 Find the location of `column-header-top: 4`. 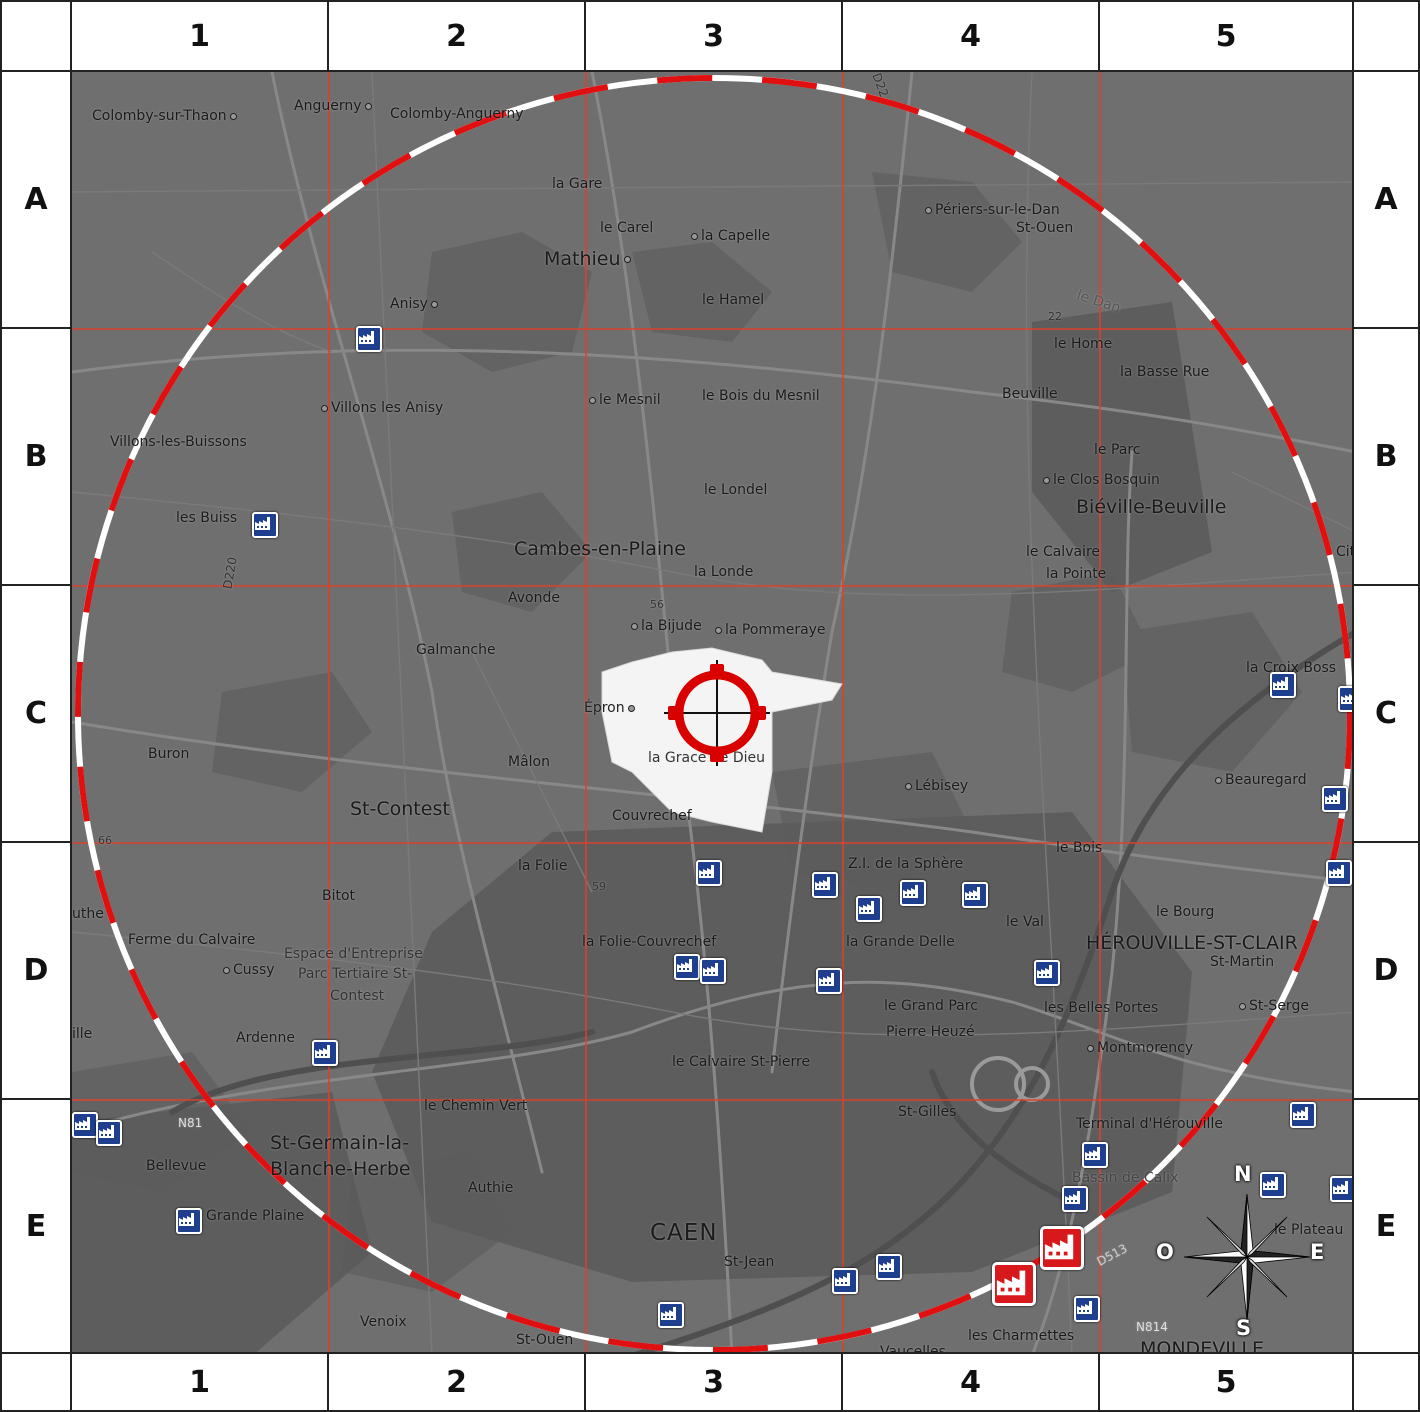

column-header-top: 4 is located at coordinates (970, 36).